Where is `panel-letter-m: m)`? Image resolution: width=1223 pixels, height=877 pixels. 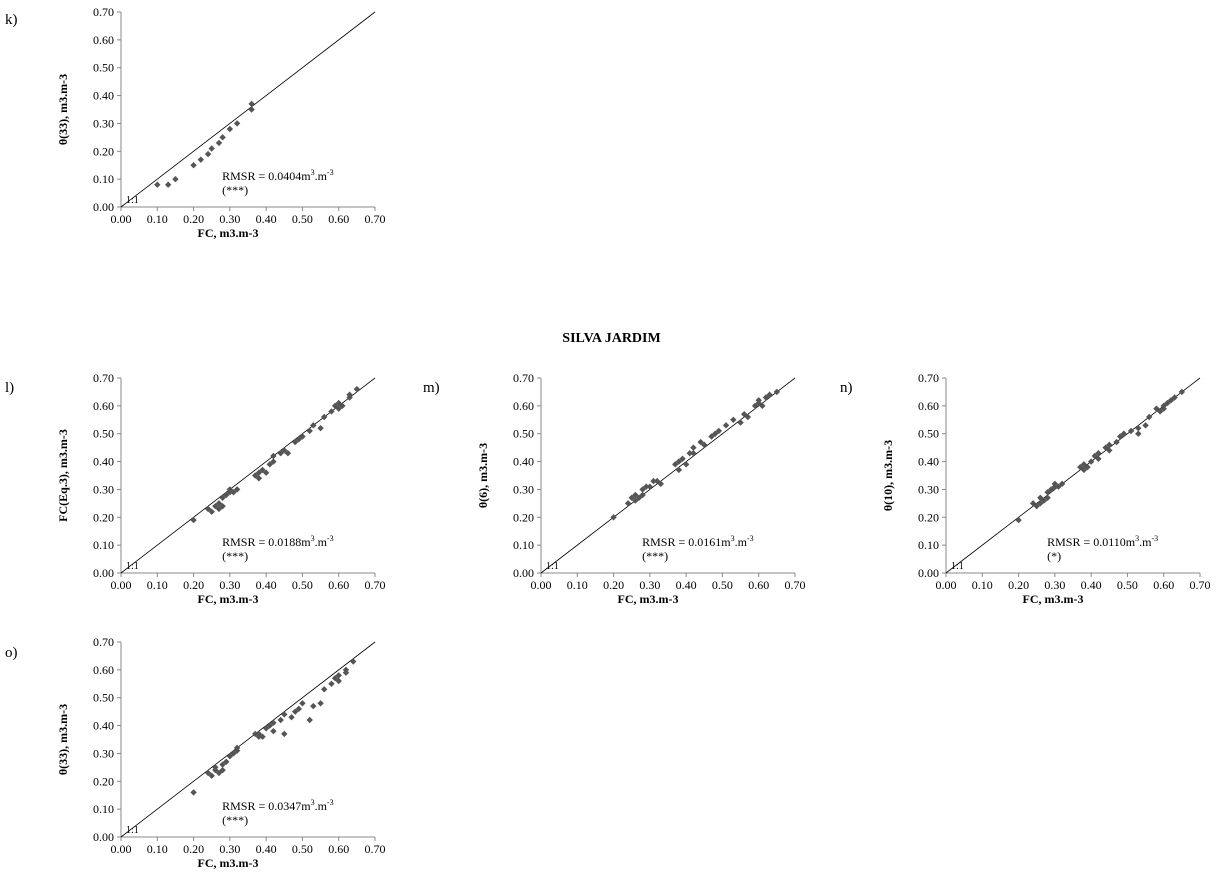 panel-letter-m: m) is located at coordinates (431, 388).